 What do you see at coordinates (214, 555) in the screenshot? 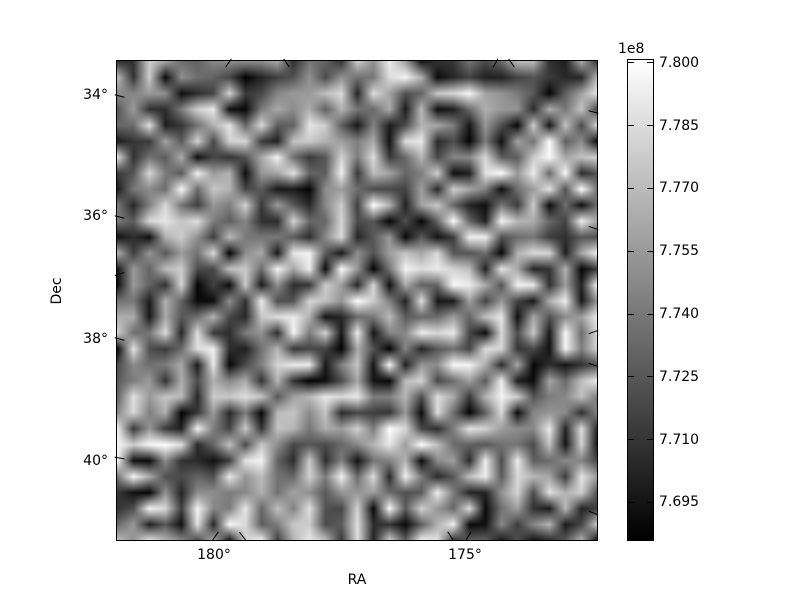
I see `x-tick-label: 180°` at bounding box center [214, 555].